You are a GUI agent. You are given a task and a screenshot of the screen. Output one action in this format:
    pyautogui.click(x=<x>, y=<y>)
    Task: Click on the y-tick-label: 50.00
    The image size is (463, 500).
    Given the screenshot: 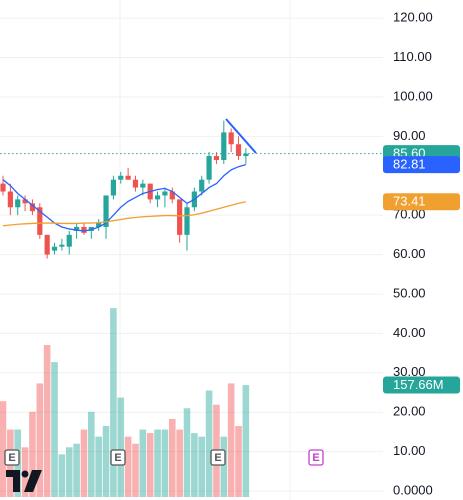 What is the action you would take?
    pyautogui.click(x=409, y=292)
    